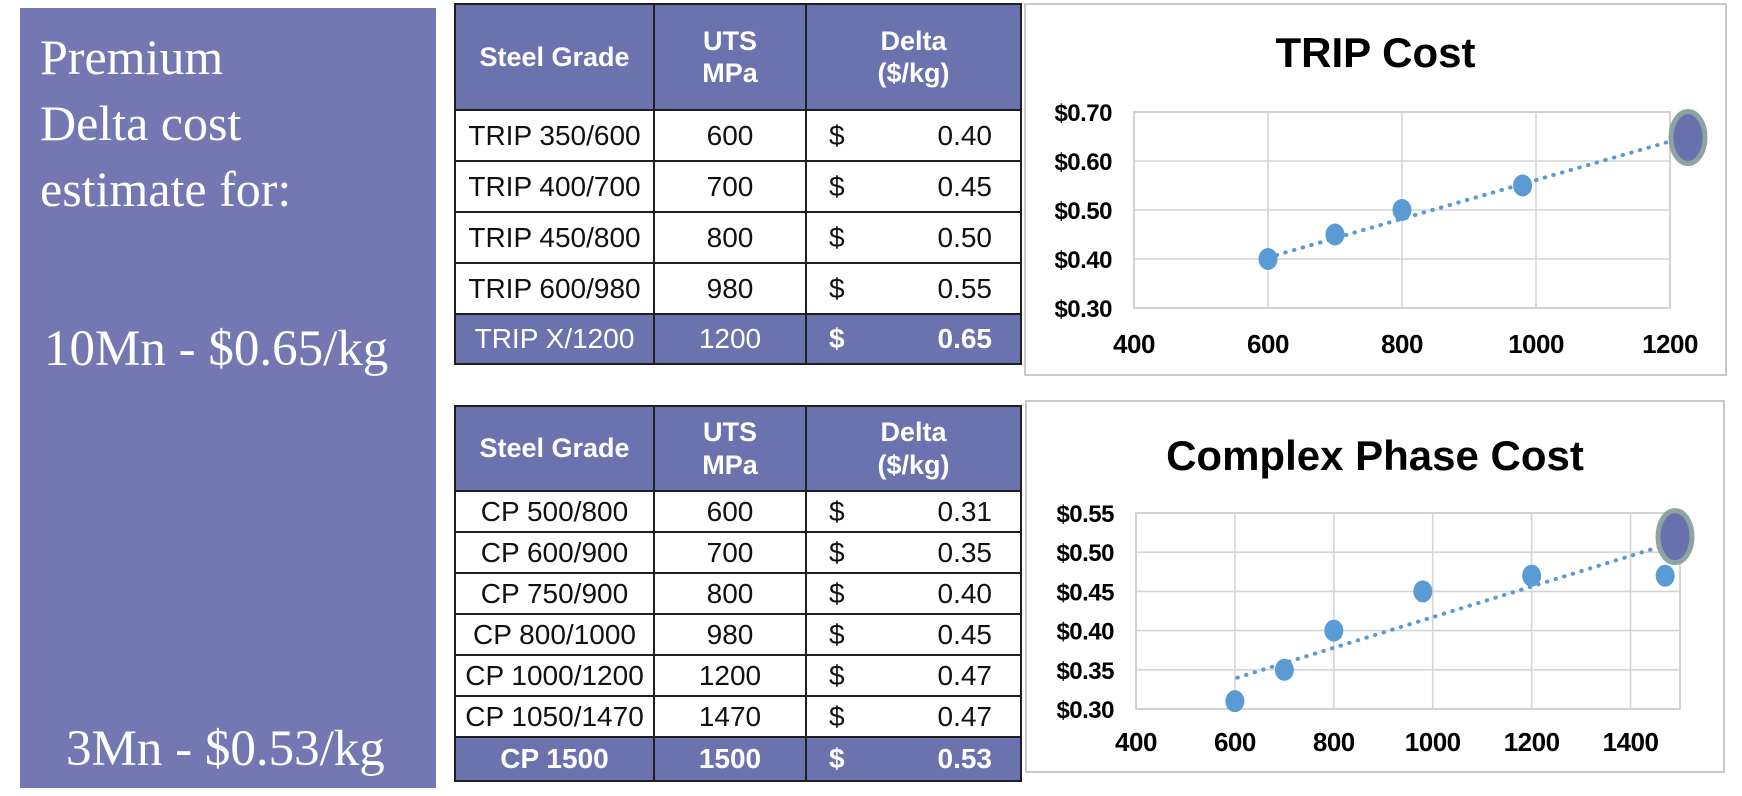 This screenshot has width=1742, height=796. What do you see at coordinates (738, 237) in the screenshot?
I see `table-row: TRIP 450/800 800 $0.50` at bounding box center [738, 237].